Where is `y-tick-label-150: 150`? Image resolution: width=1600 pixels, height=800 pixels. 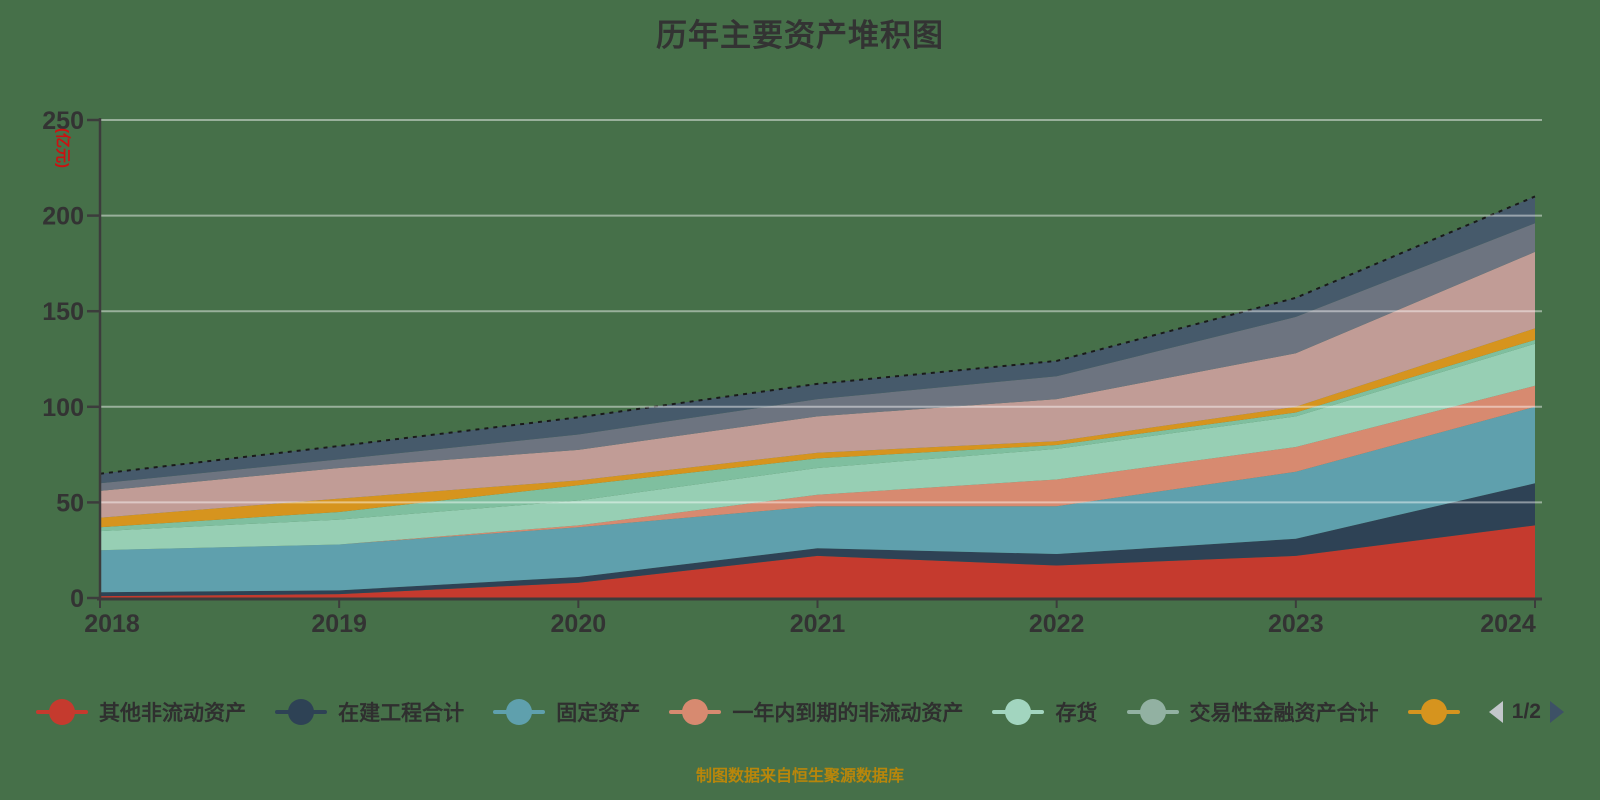 y-tick-label-150: 150 is located at coordinates (63, 312).